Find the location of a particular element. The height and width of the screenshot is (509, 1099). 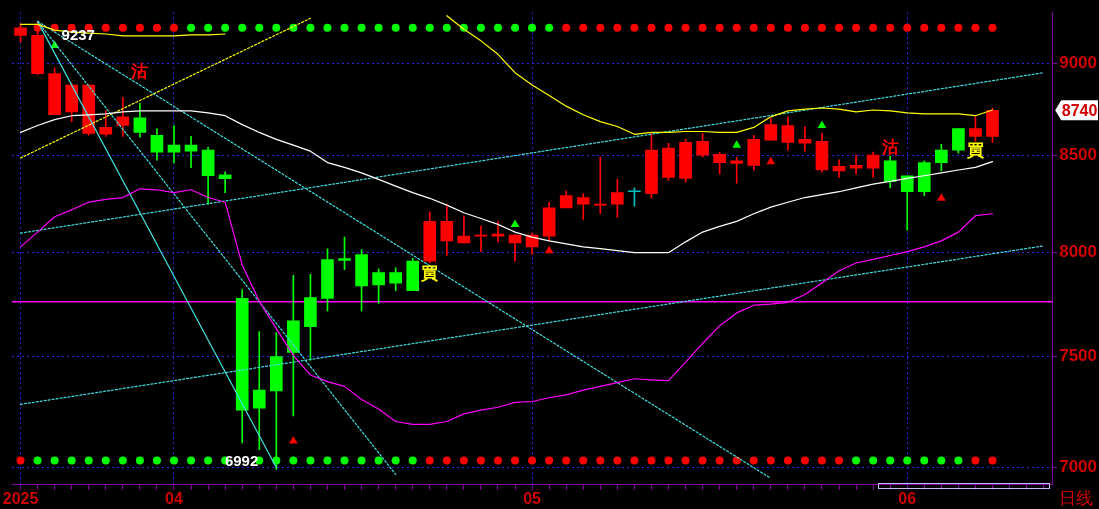

y-tick-label: 8000 is located at coordinates (1078, 252).